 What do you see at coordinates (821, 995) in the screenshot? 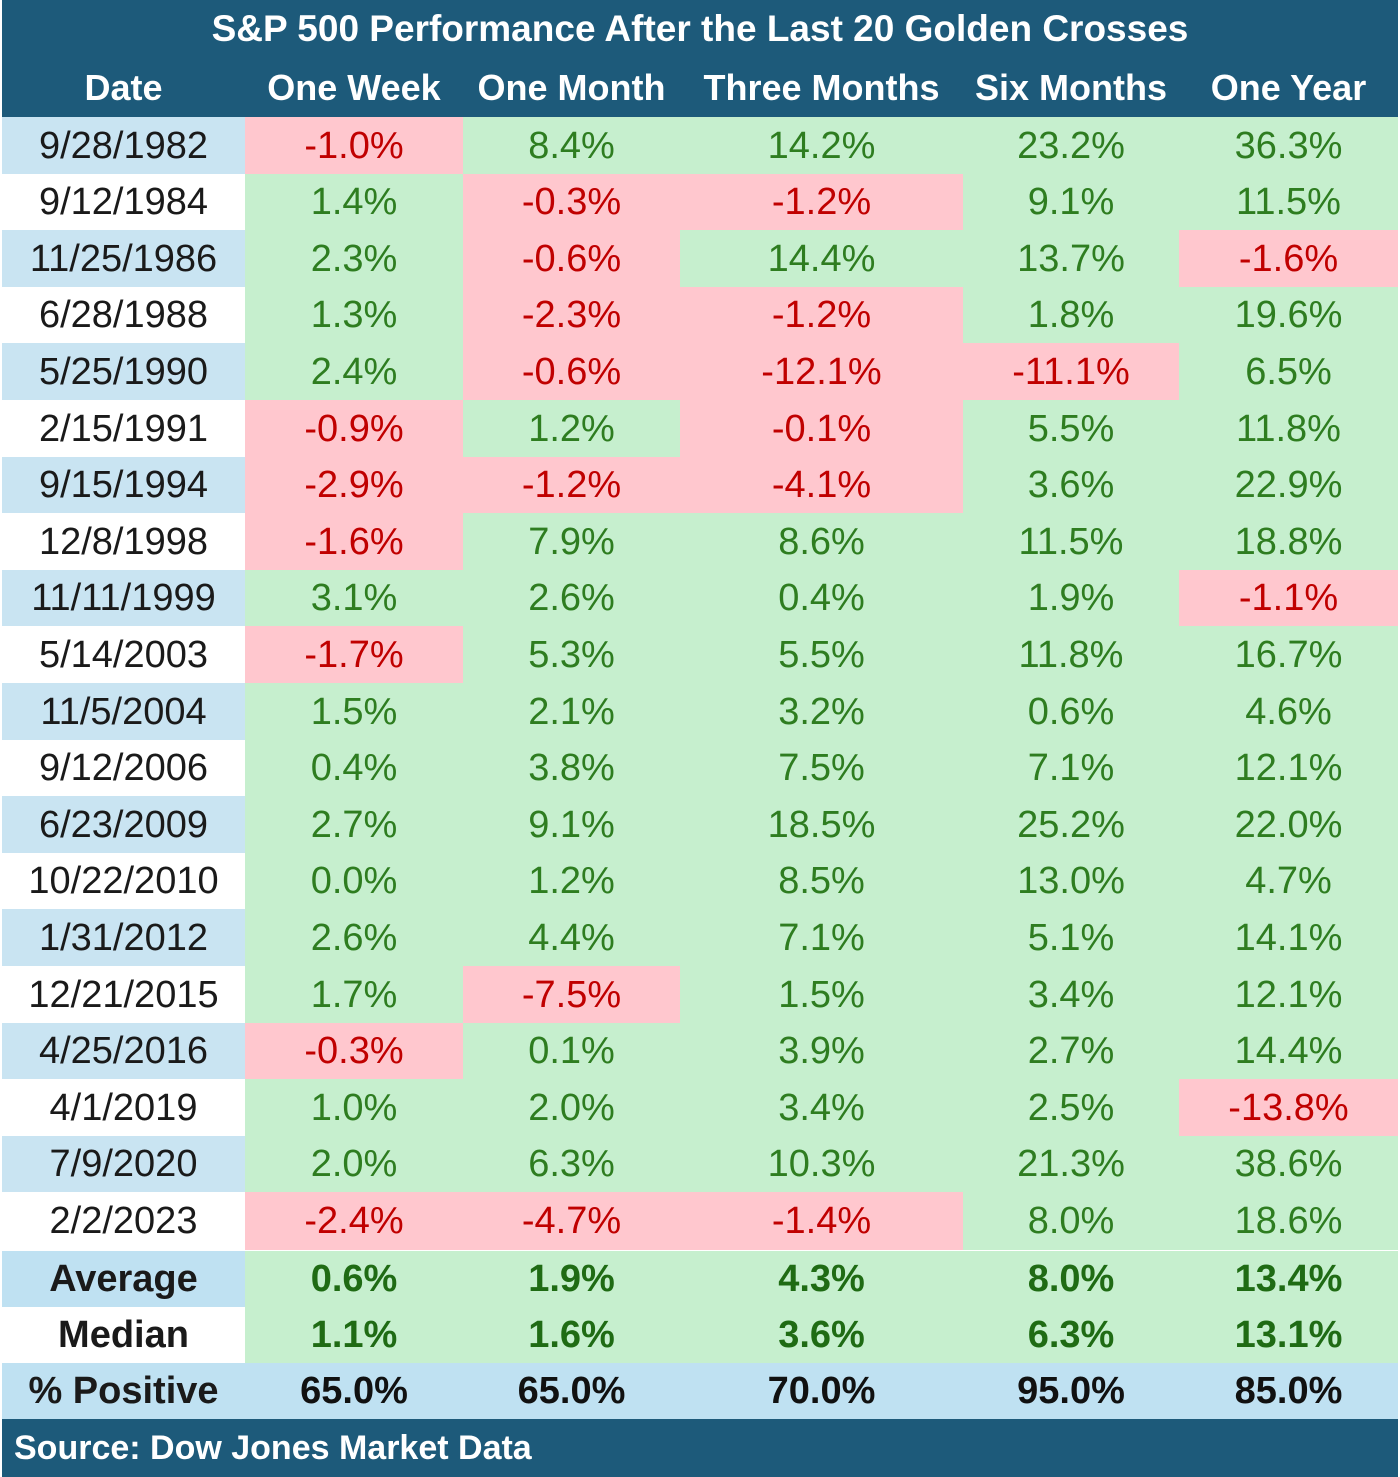
I see `value-cell-three-months: 1.5%` at bounding box center [821, 995].